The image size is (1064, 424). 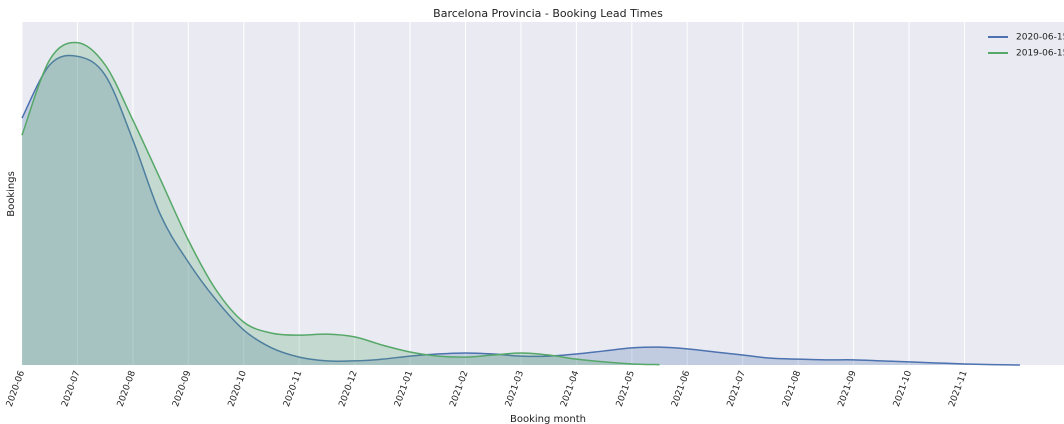 I want to click on x-tick-label: 2020-07, so click(x=71, y=388).